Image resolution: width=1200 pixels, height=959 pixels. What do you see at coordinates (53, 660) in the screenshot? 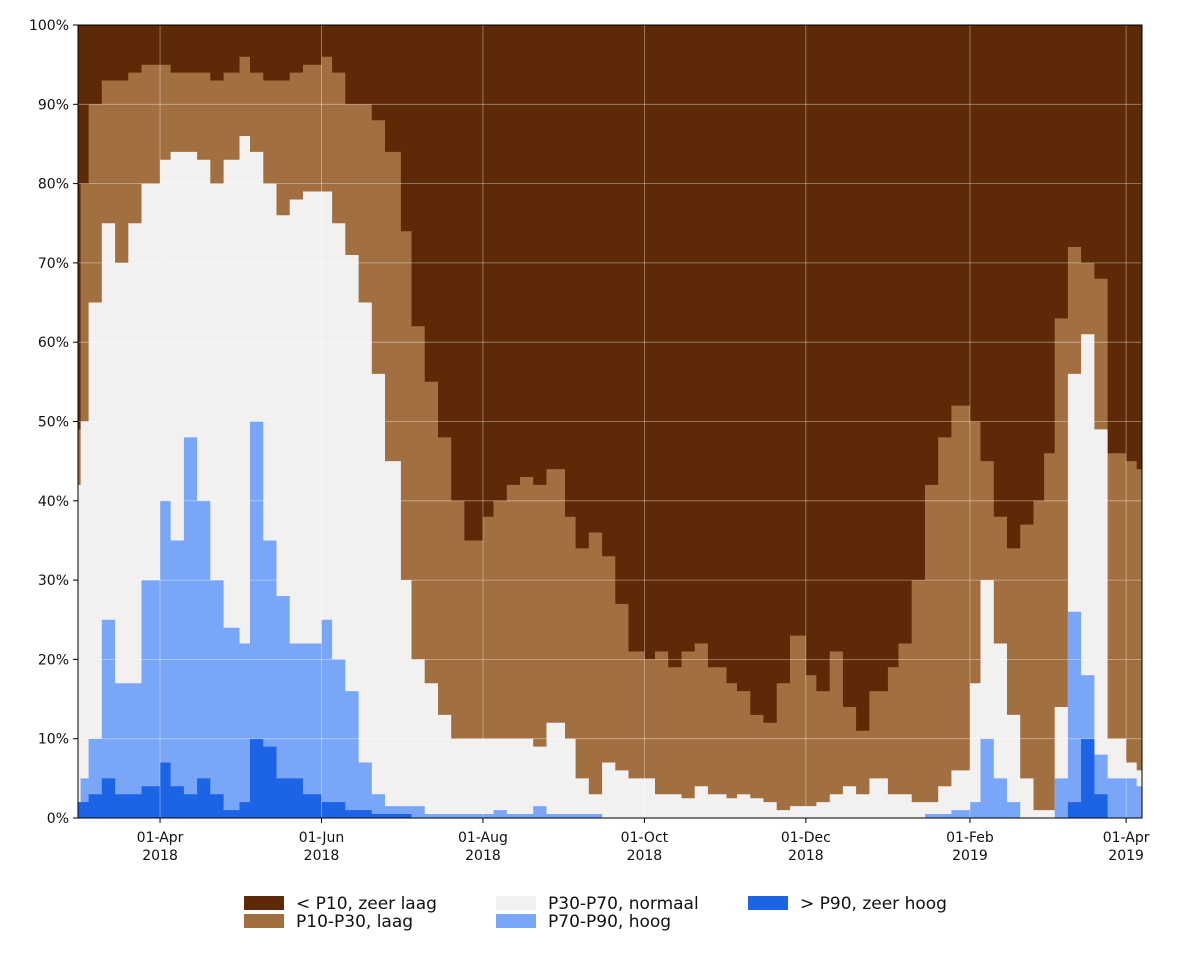
I see `y-tick-label: 20%` at bounding box center [53, 660].